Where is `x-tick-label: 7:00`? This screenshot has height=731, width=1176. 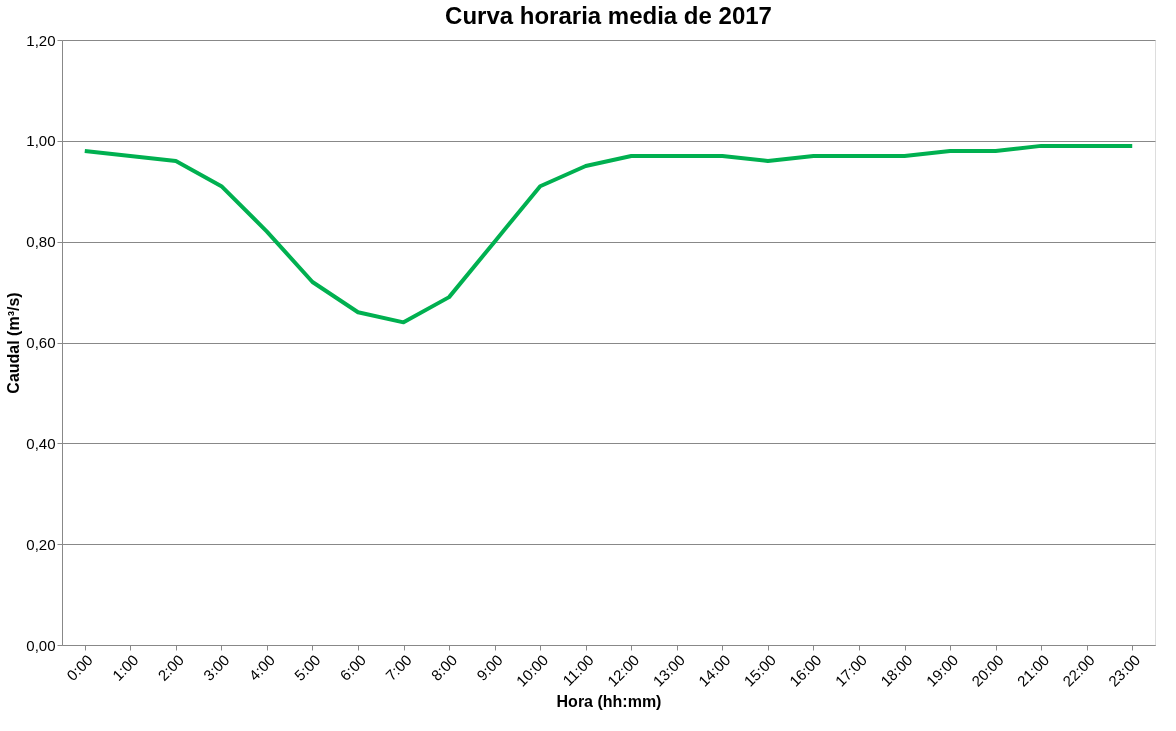 x-tick-label: 7:00 is located at coordinates (398, 667).